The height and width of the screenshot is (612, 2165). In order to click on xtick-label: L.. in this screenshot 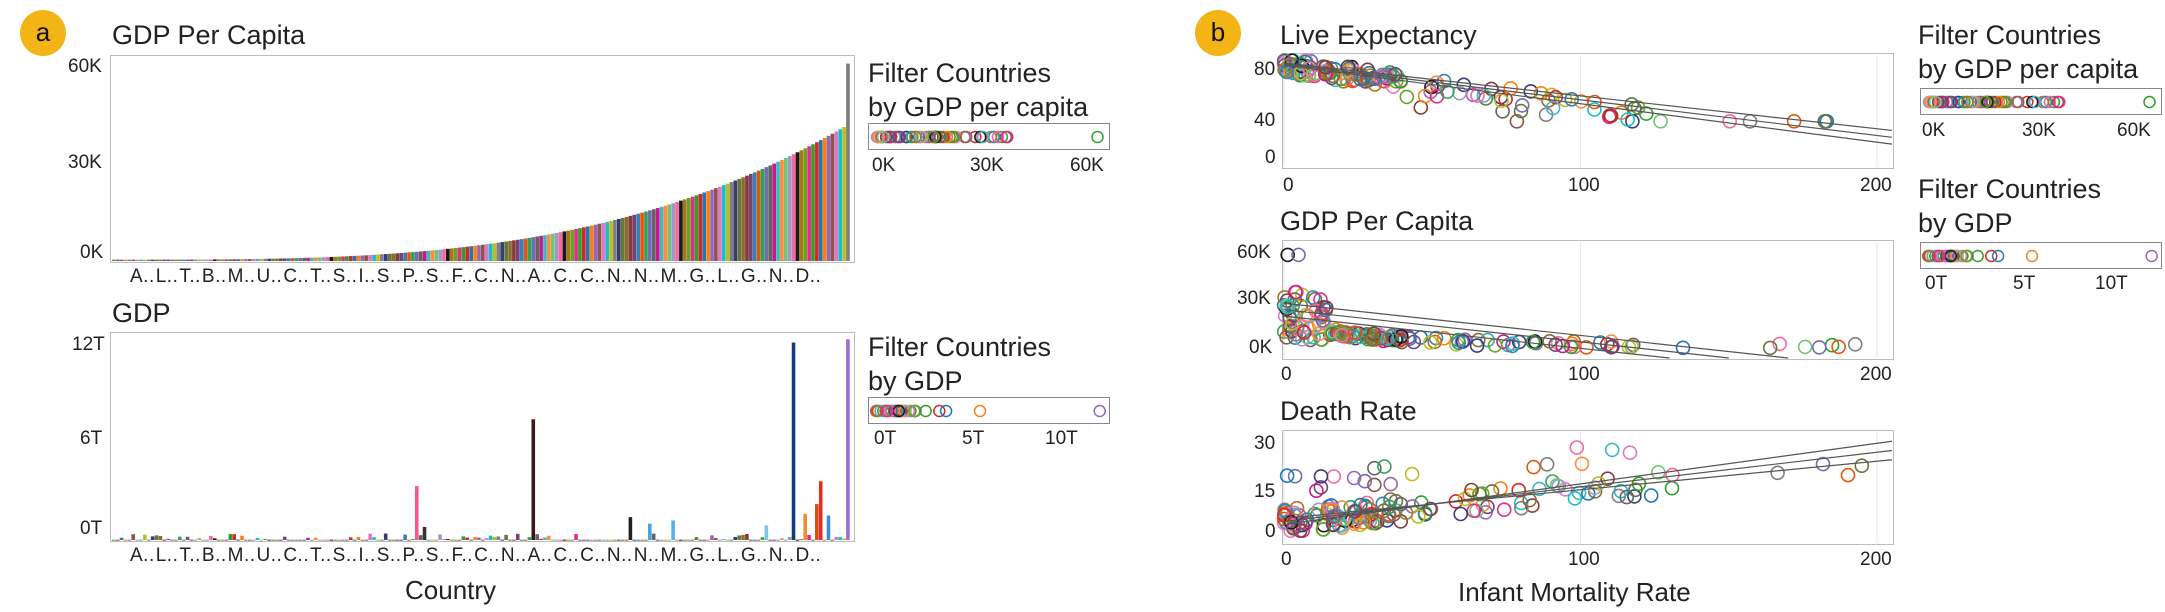, I will do `click(167, 555)`.